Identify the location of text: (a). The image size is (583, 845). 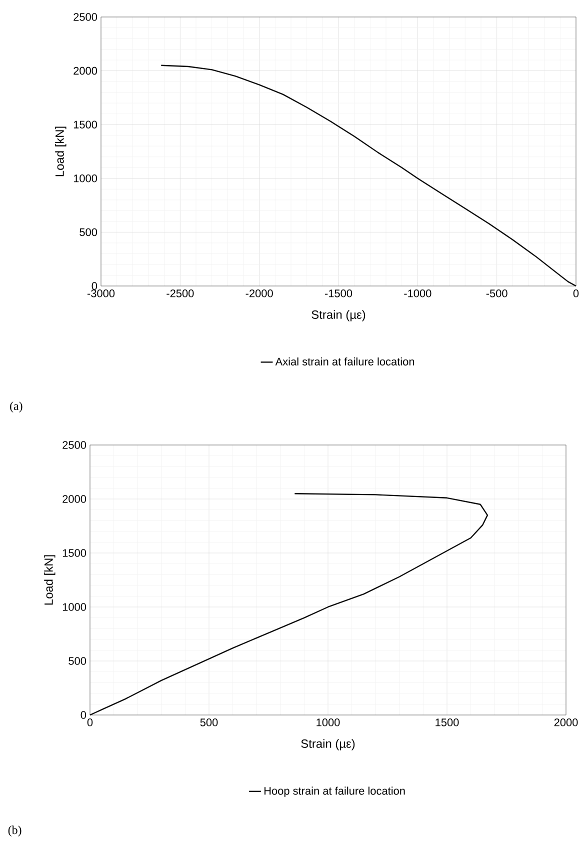
(16, 407).